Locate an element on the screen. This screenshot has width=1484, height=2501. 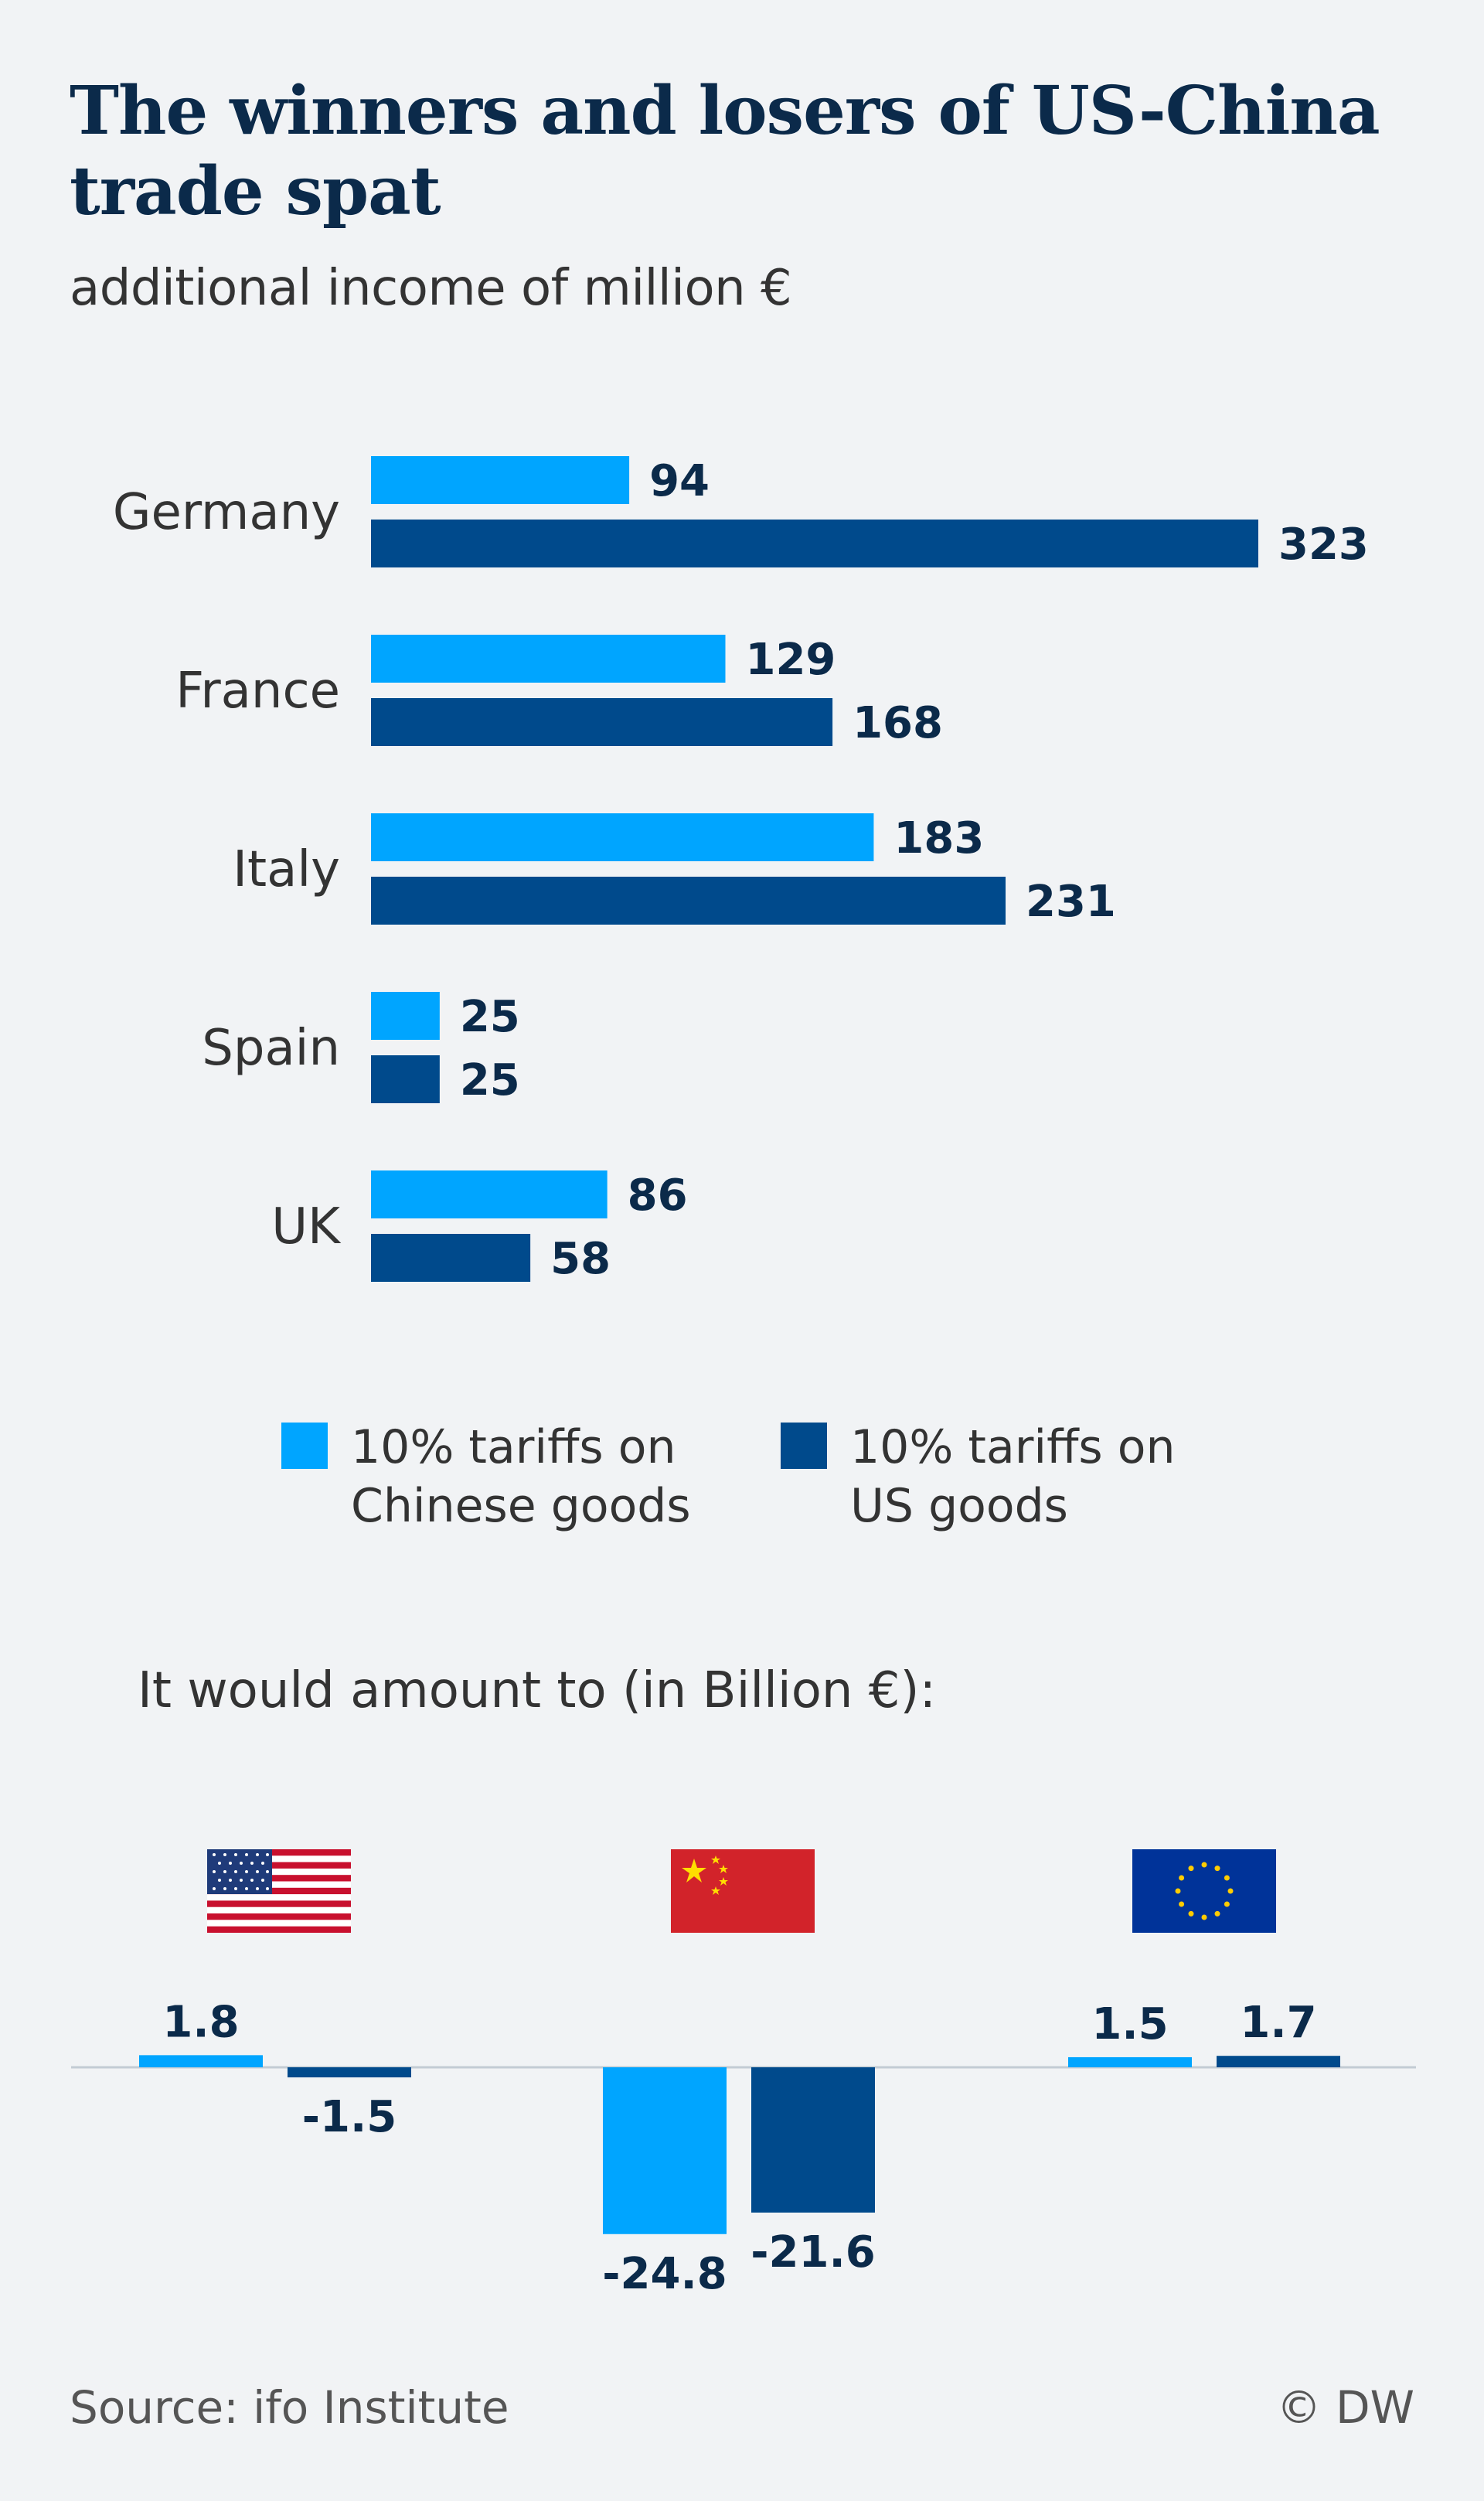
data-label: -21.6 is located at coordinates (813, 2252).